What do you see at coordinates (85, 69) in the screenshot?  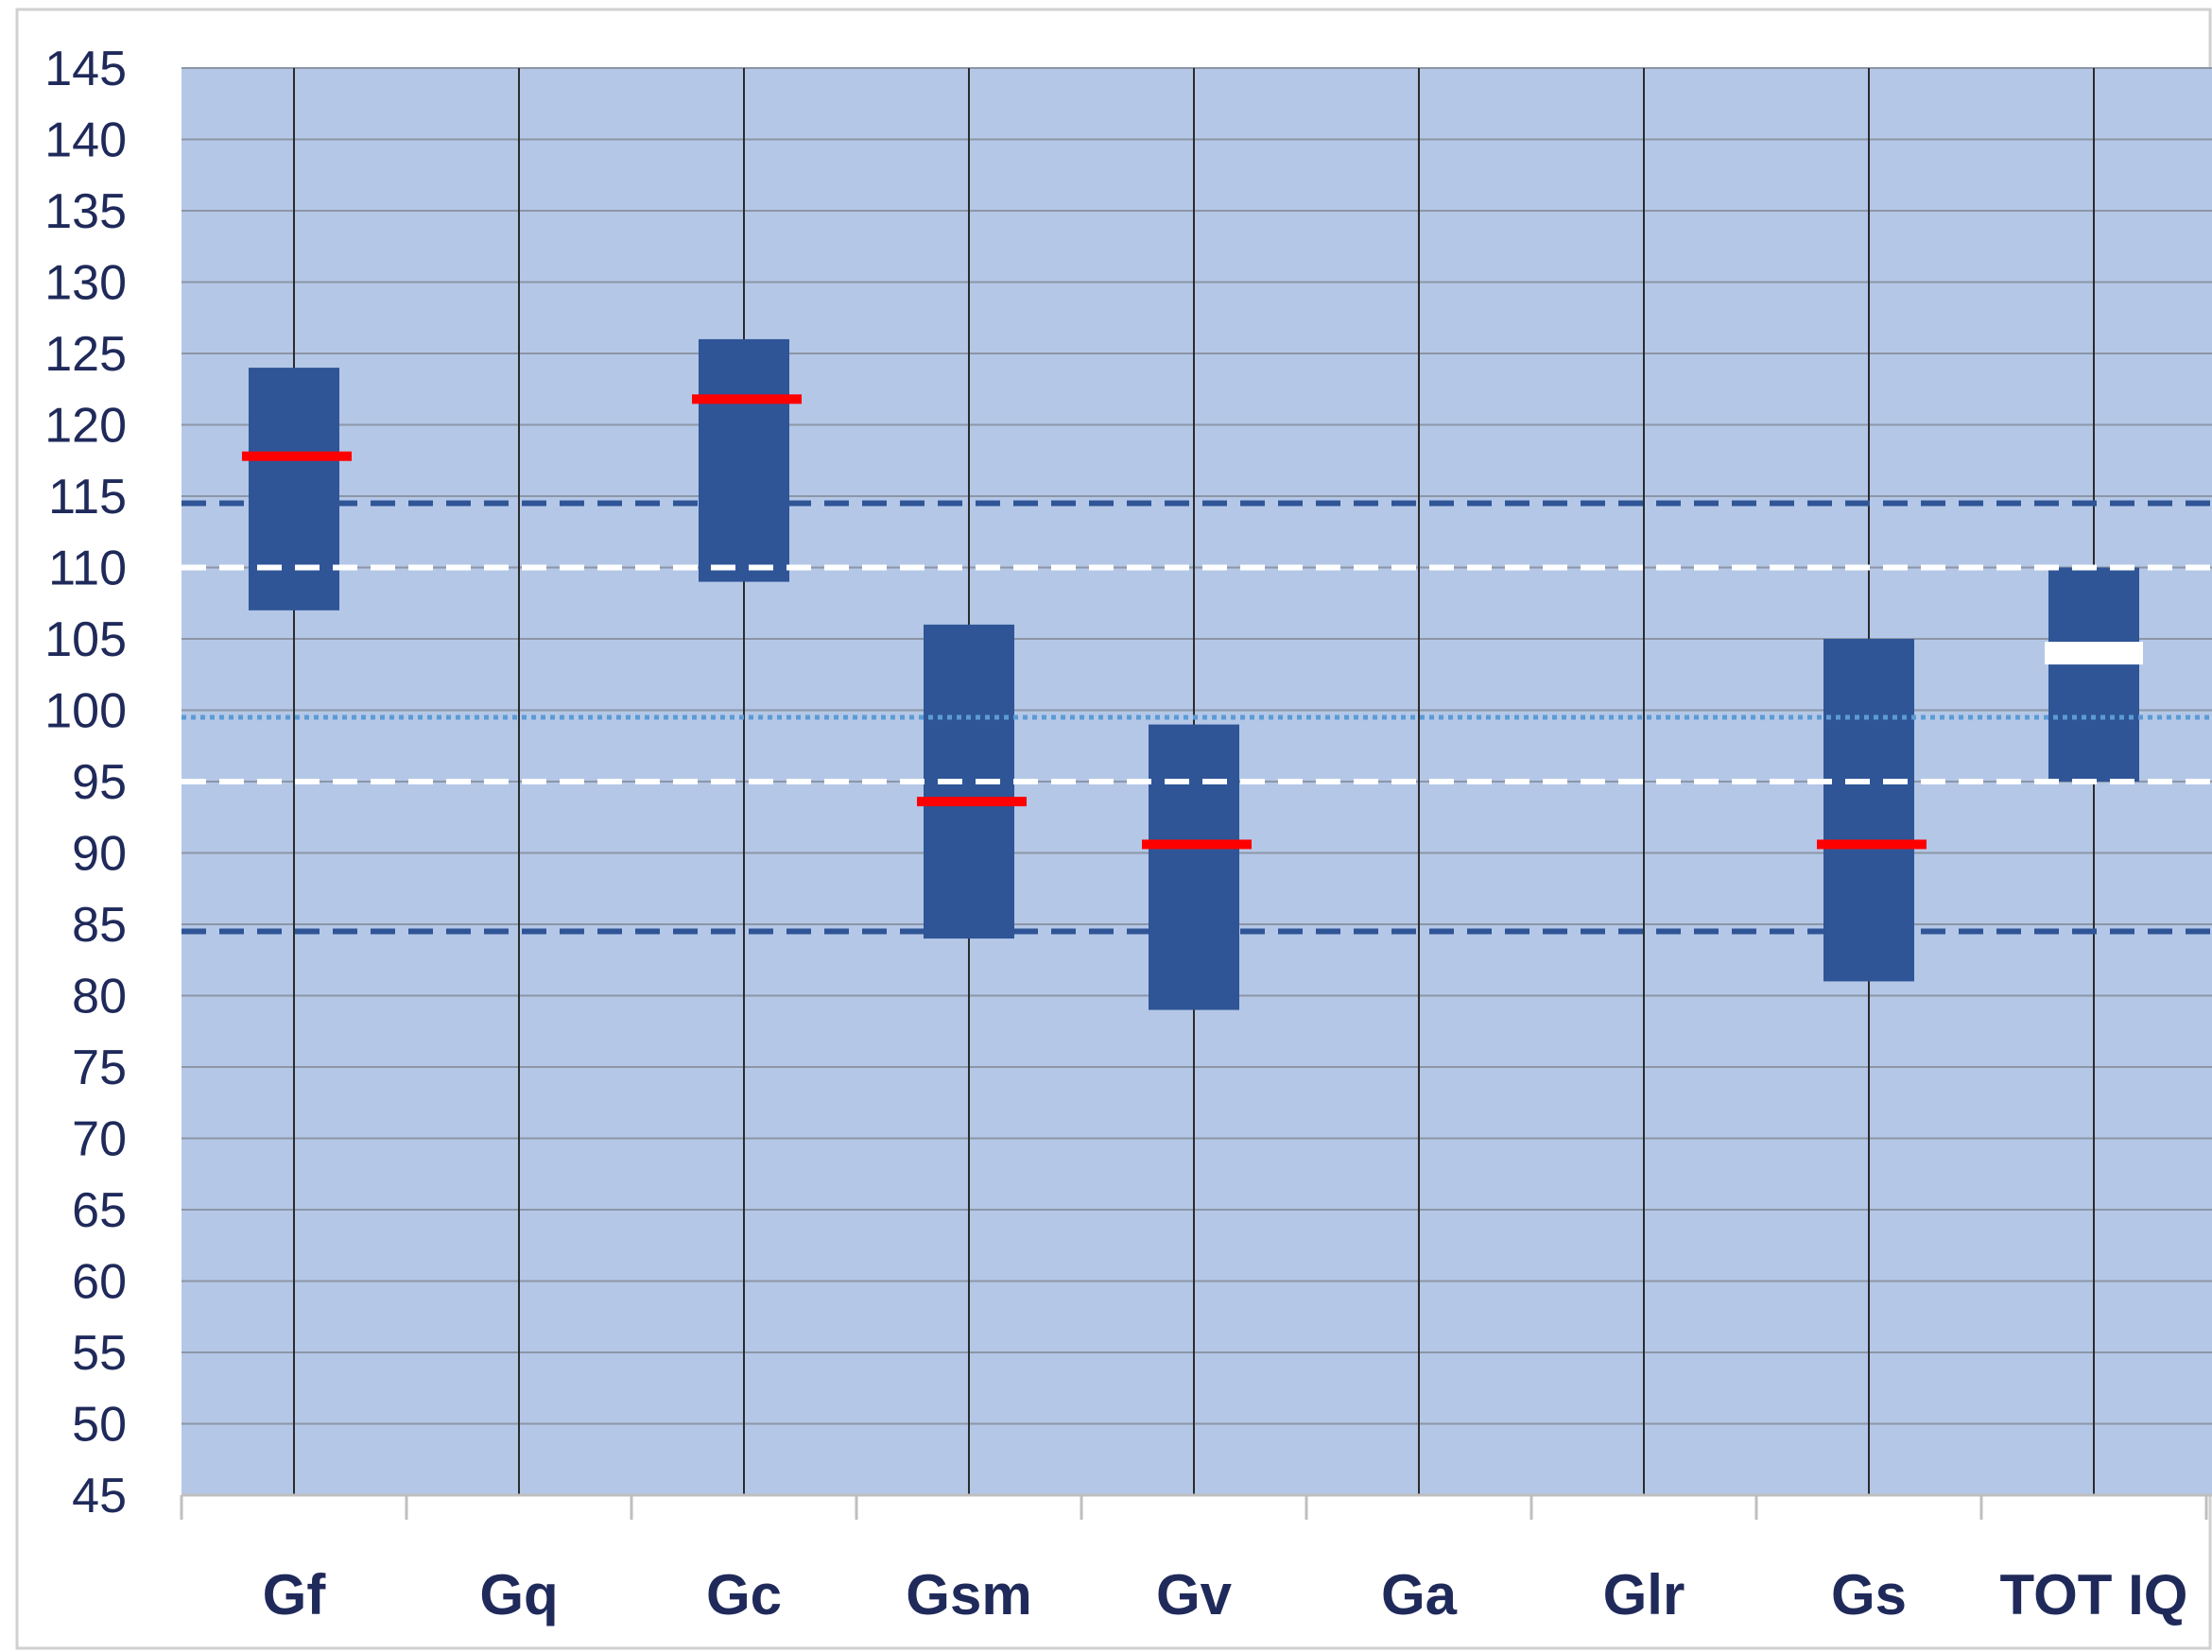 I see `y-tick-label-145: 145` at bounding box center [85, 69].